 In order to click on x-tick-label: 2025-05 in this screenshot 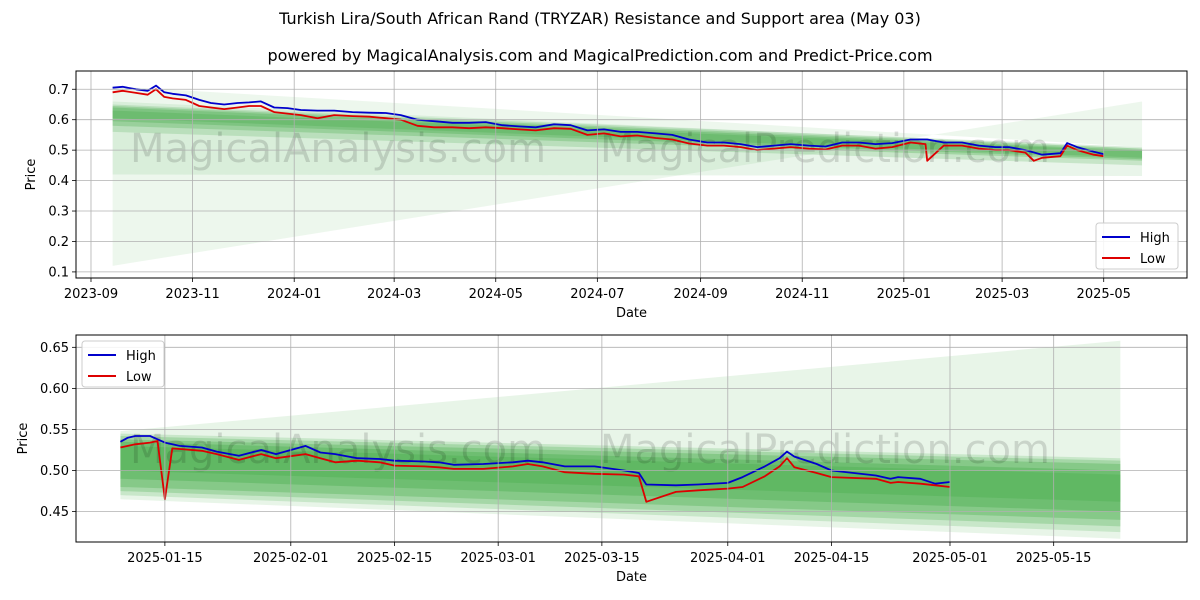, I will do `click(1104, 294)`.